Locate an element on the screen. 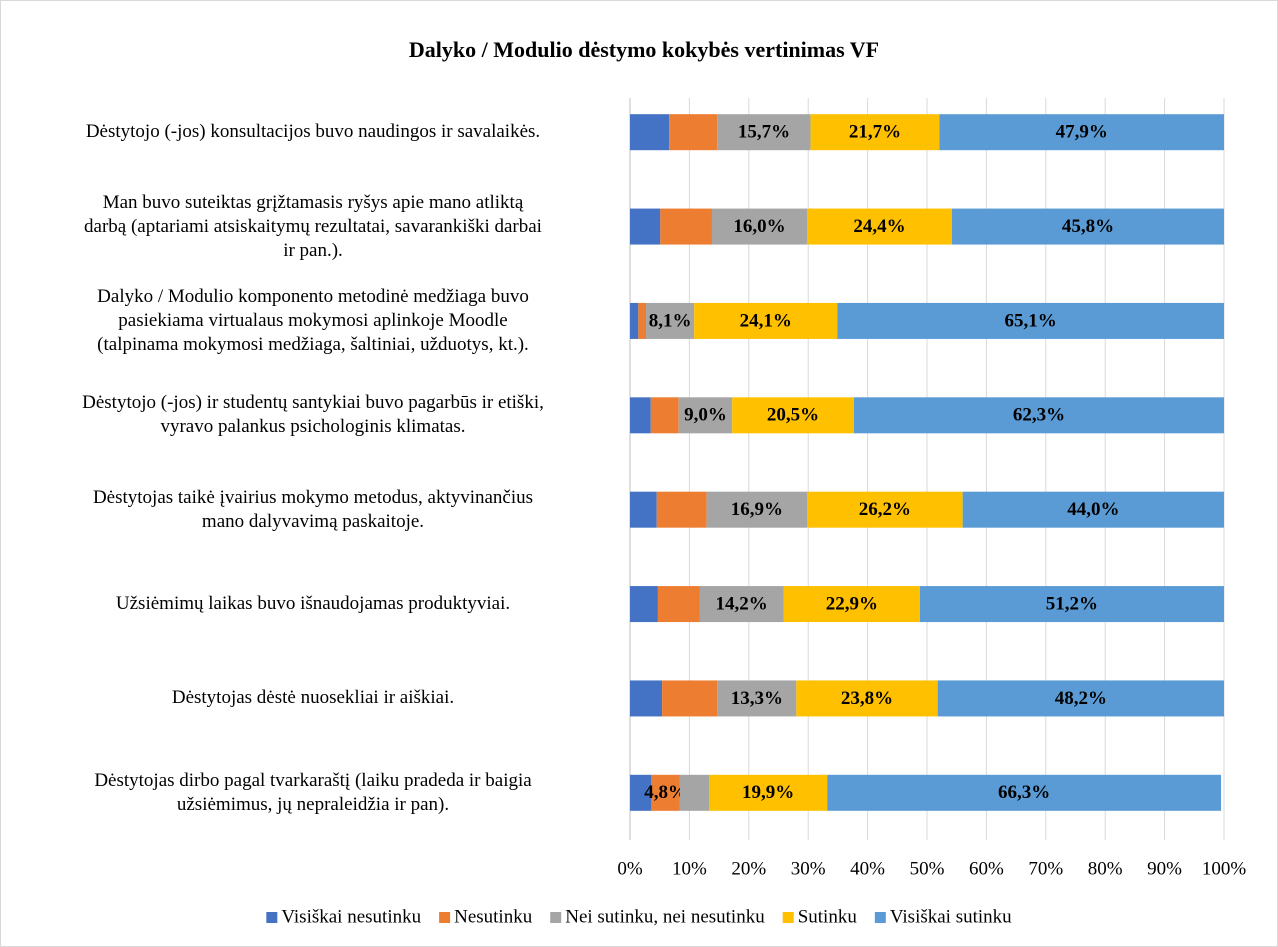  x-tick-label: 70% is located at coordinates (1045, 868).